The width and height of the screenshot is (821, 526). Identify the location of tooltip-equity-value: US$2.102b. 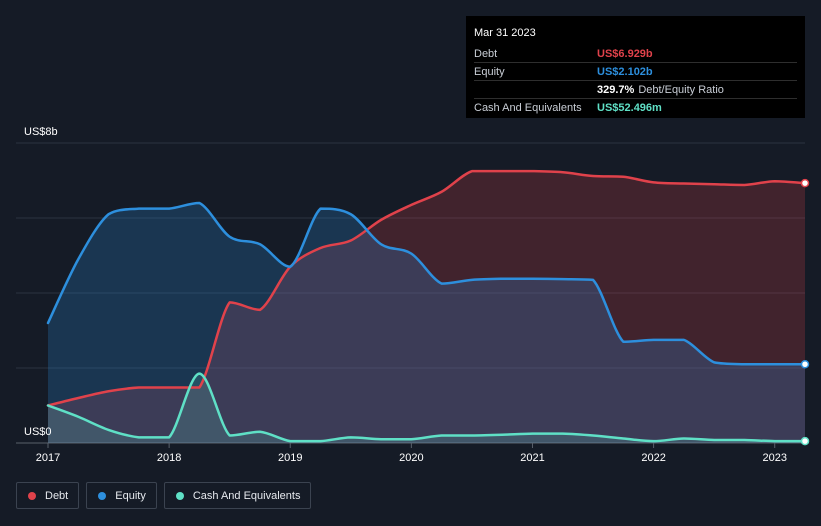
(625, 71).